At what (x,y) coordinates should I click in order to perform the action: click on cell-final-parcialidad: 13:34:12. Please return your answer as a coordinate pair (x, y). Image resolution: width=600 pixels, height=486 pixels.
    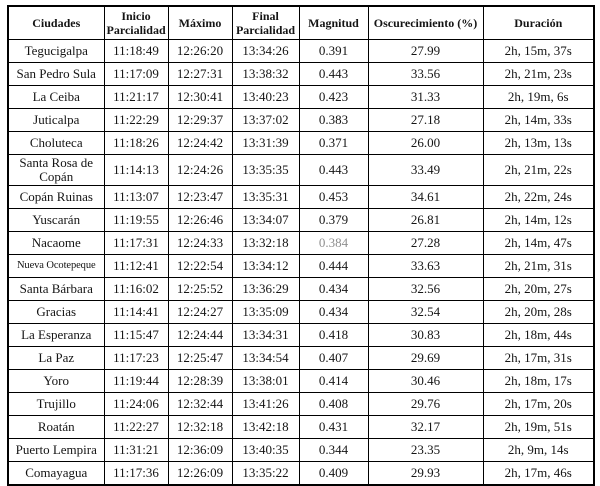
    Looking at the image, I should click on (265, 266).